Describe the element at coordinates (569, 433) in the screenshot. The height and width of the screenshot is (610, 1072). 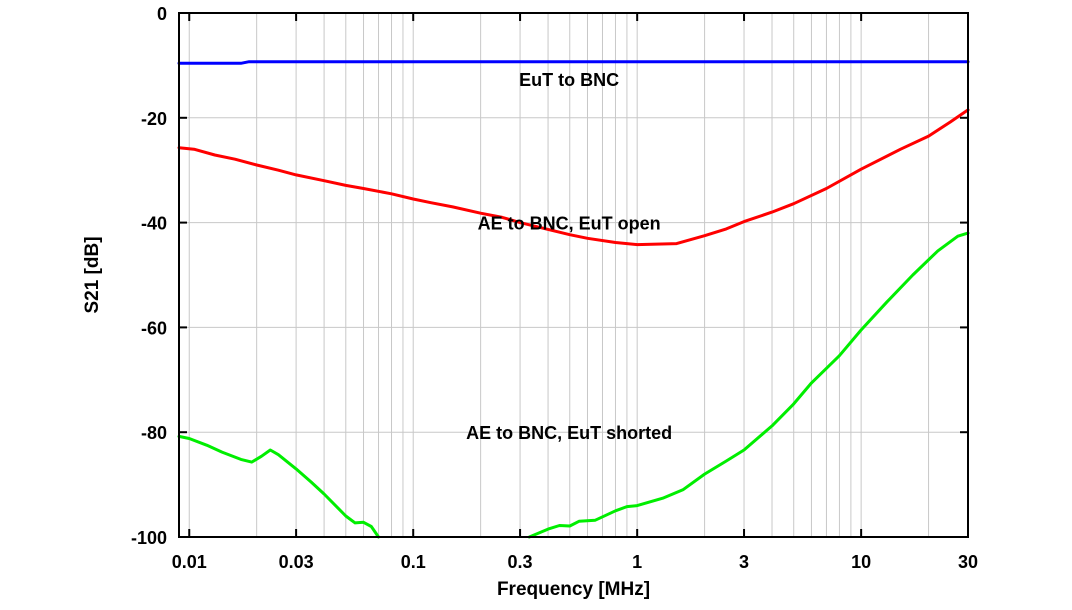
I see `annotation-3: AE to BNC, EuT shorted` at that location.